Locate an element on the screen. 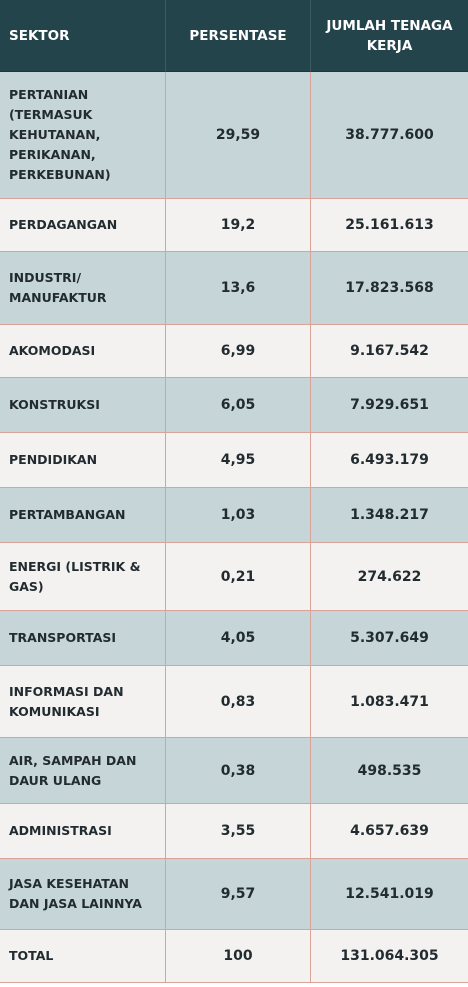  row-percentage: 0,21 is located at coordinates (237, 577).